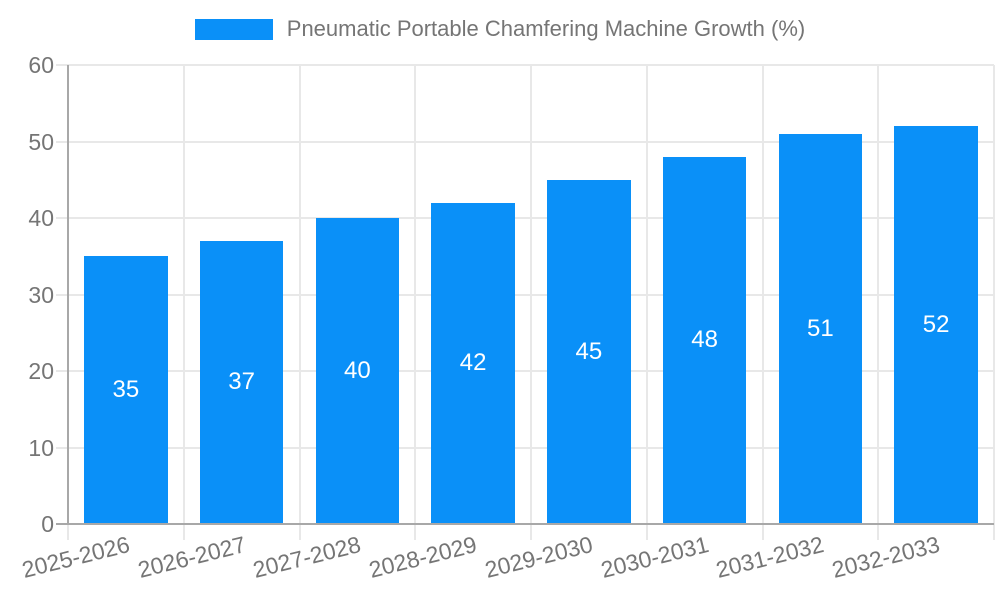 The width and height of the screenshot is (1000, 600). Describe the element at coordinates (654, 557) in the screenshot. I see `x-tick-label: 2030-2031` at that location.